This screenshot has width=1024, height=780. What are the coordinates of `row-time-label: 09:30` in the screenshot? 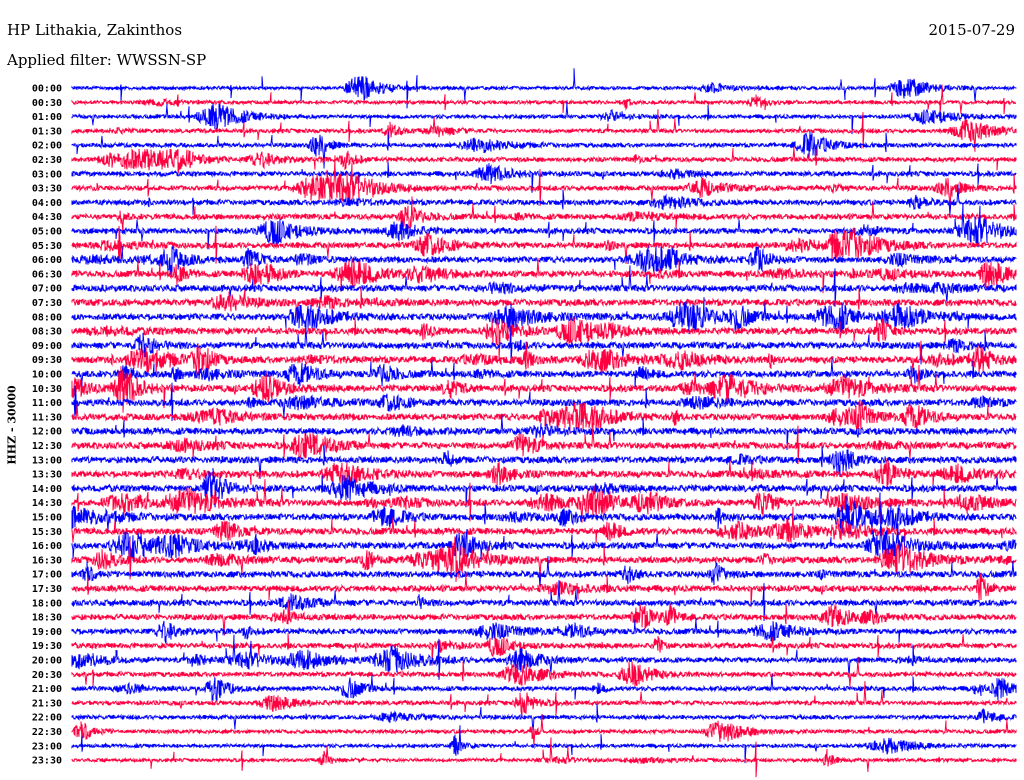 It's located at (47, 360).